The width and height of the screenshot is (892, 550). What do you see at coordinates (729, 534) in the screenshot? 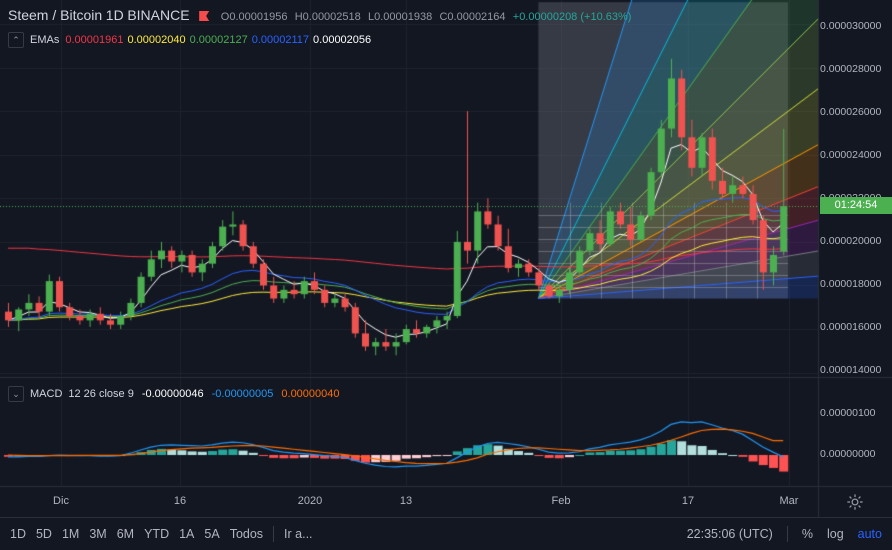
I see `clock: 22:35:06 (UTC)` at bounding box center [729, 534].